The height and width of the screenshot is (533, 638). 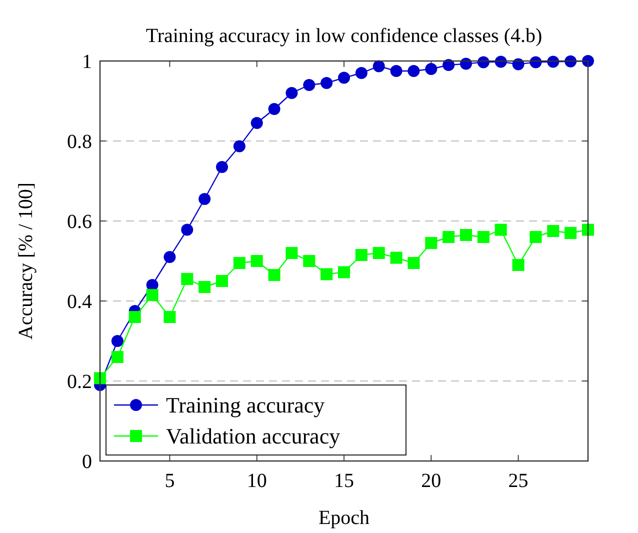 I want to click on x-tick-label: 20, so click(x=431, y=481).